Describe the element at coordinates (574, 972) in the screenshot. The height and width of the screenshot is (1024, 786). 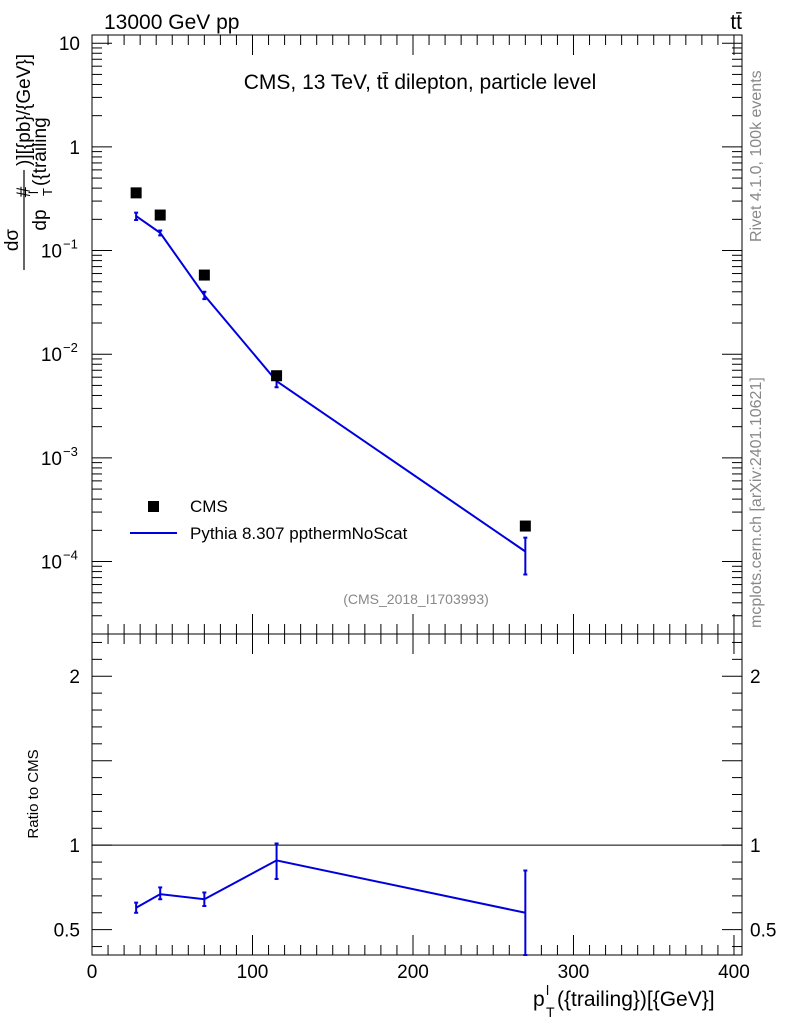
I see `x-tick-label: 300` at that location.